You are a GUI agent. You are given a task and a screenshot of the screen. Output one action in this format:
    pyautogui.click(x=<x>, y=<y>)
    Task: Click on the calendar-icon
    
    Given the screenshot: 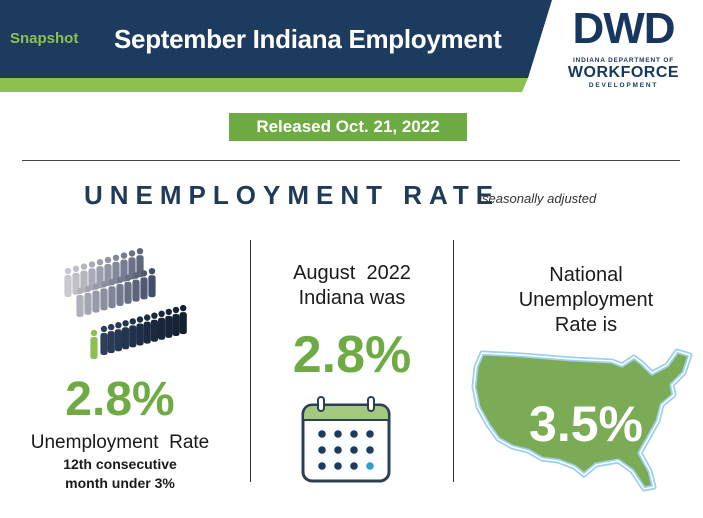 What is the action you would take?
    pyautogui.click(x=346, y=439)
    